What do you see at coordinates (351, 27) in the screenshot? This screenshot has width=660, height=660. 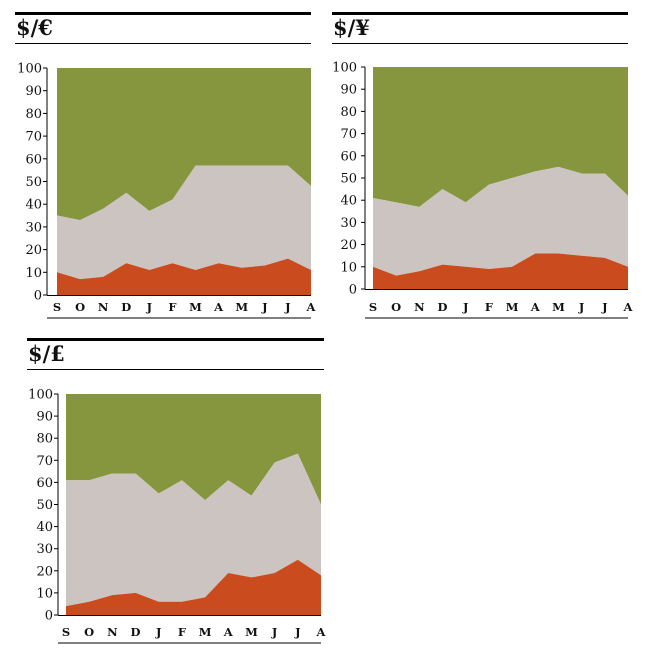 I see `chart-title: $/¥` at bounding box center [351, 27].